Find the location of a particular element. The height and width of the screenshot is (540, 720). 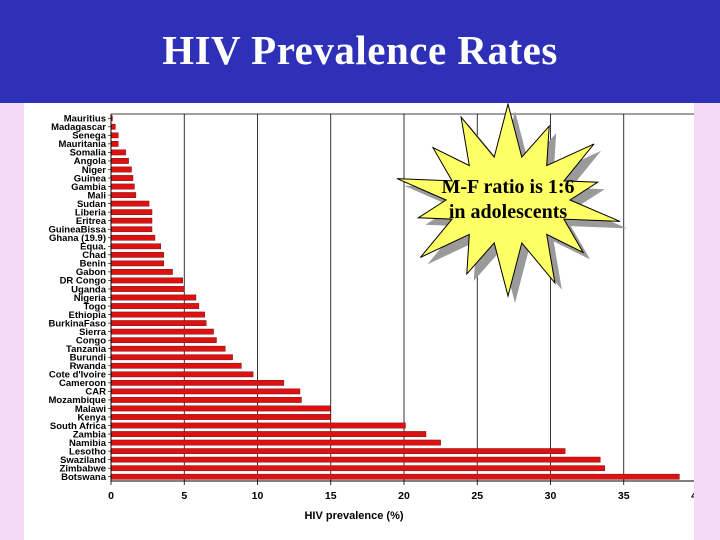

x-tick-label: 35 is located at coordinates (624, 496).